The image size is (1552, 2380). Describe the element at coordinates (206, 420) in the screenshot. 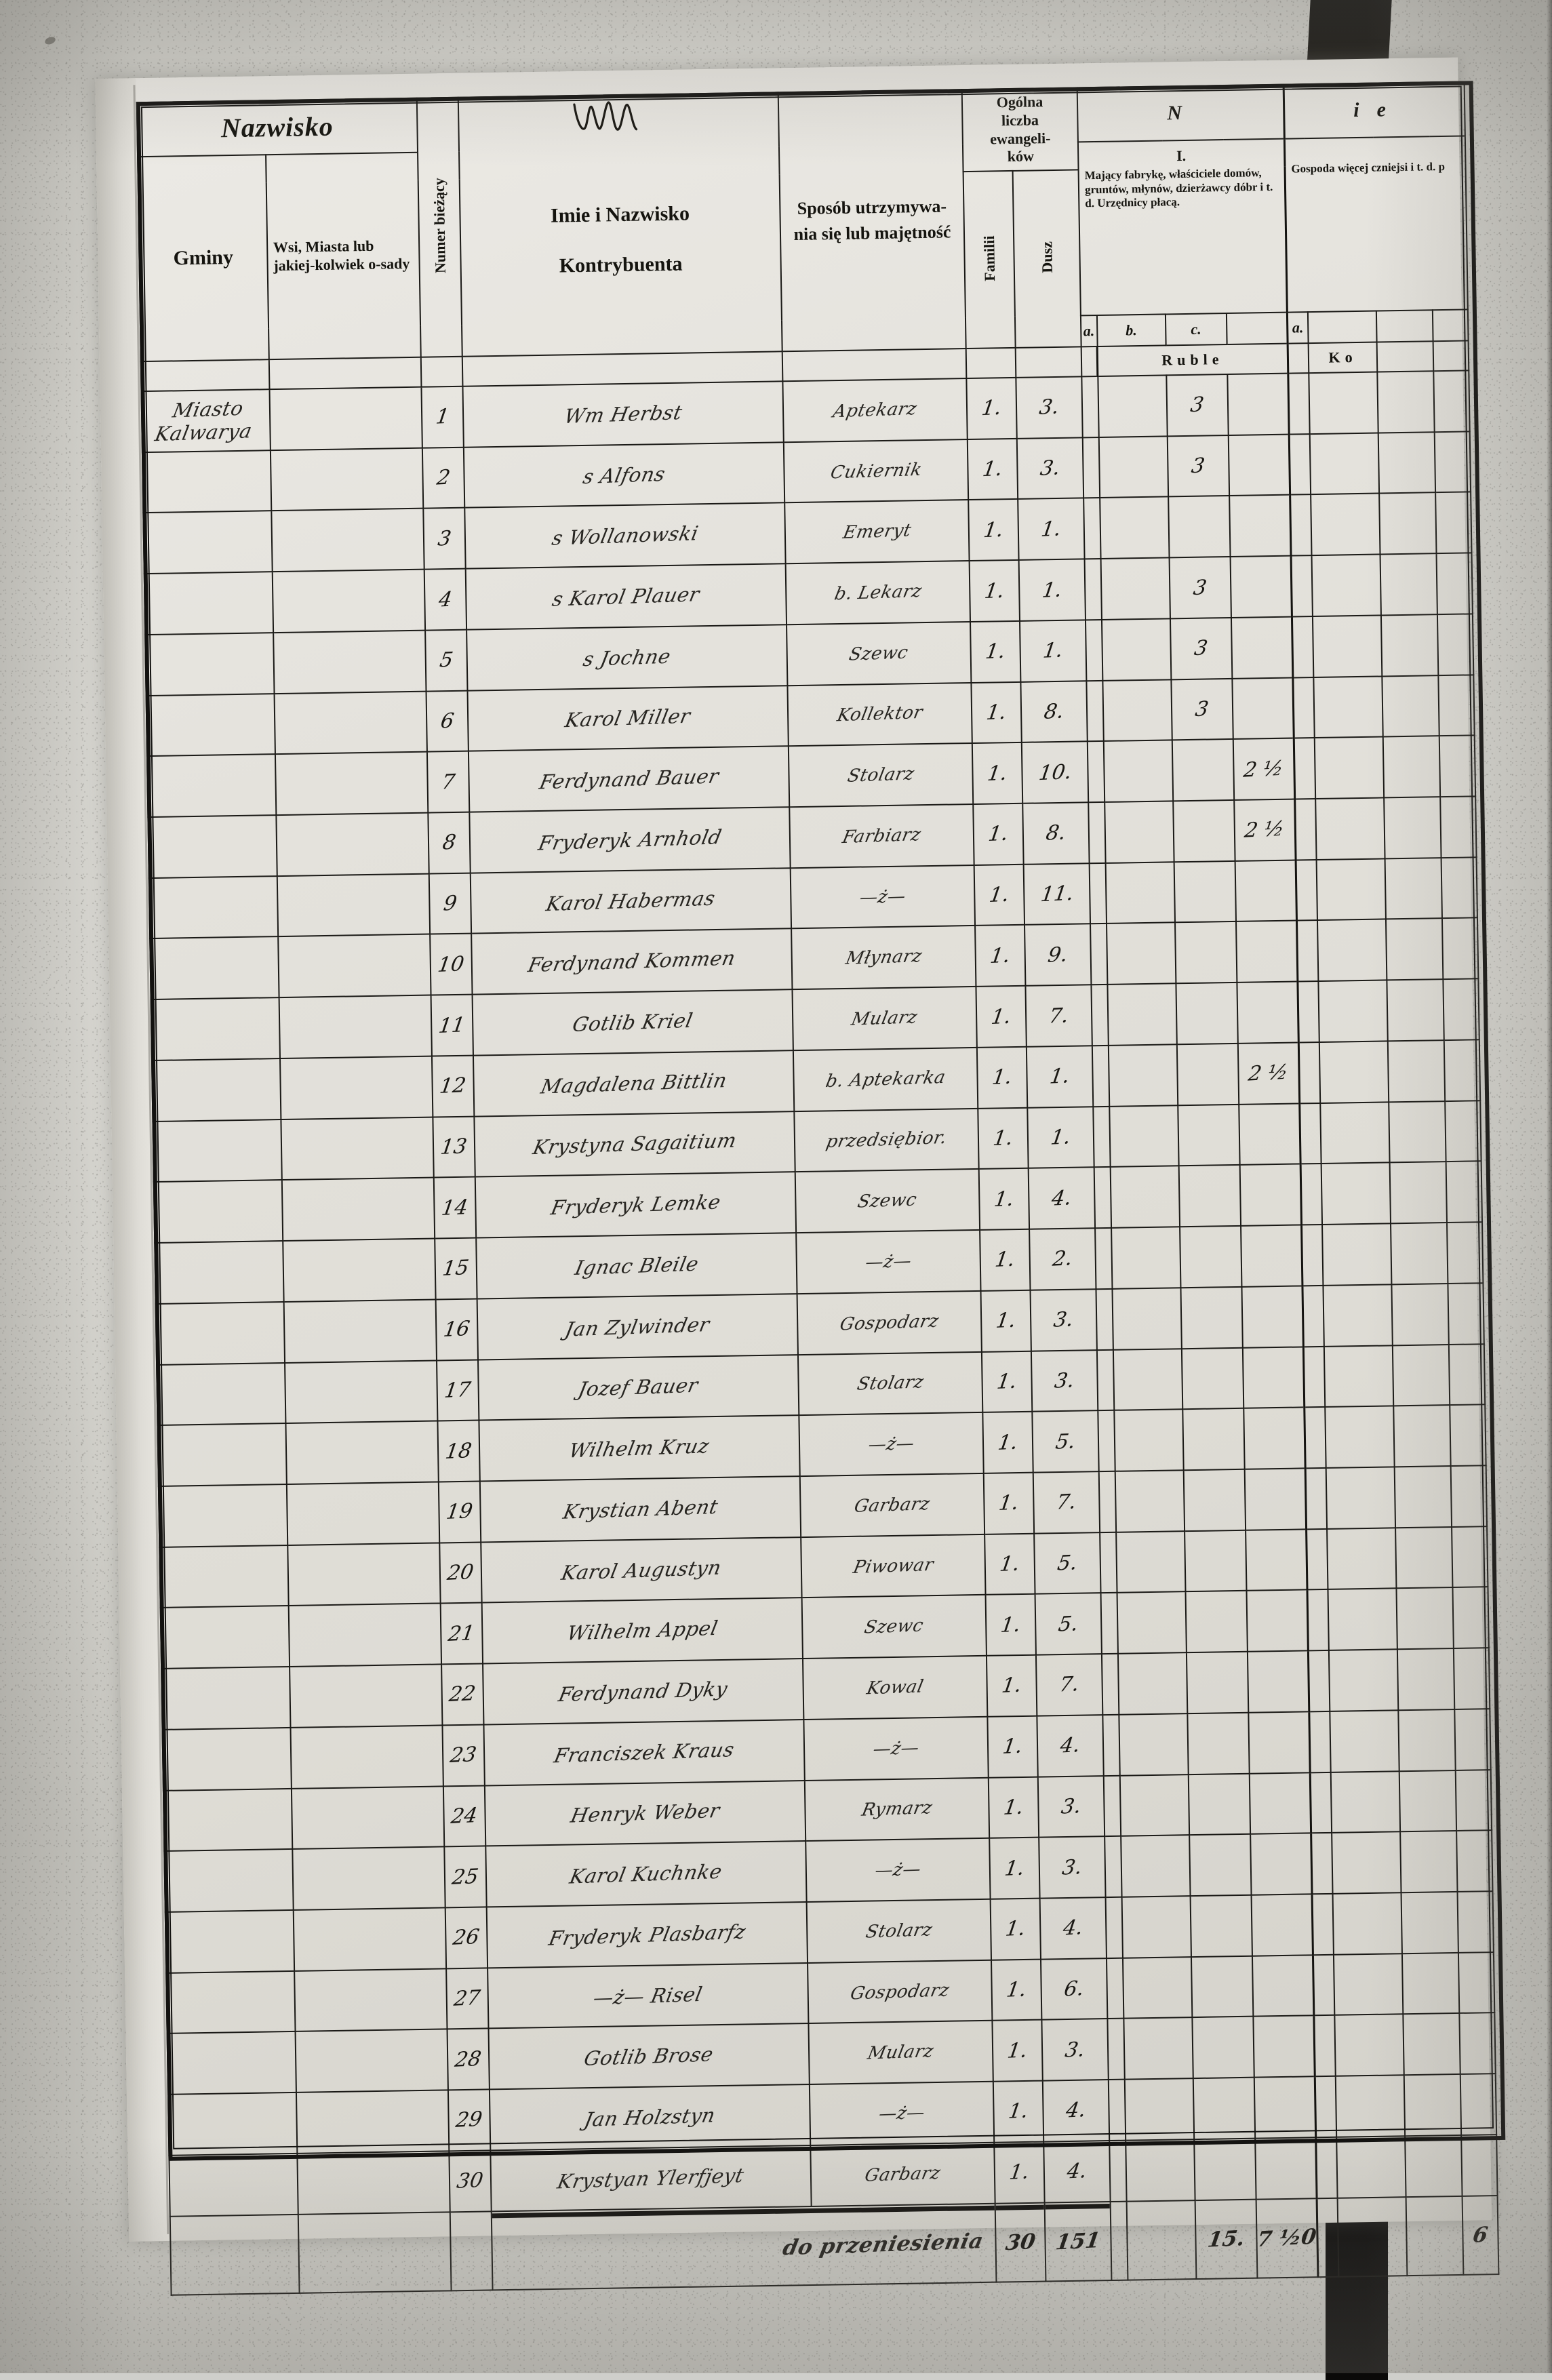

I see `cell-gminy: Miasto Kalwarya` at that location.